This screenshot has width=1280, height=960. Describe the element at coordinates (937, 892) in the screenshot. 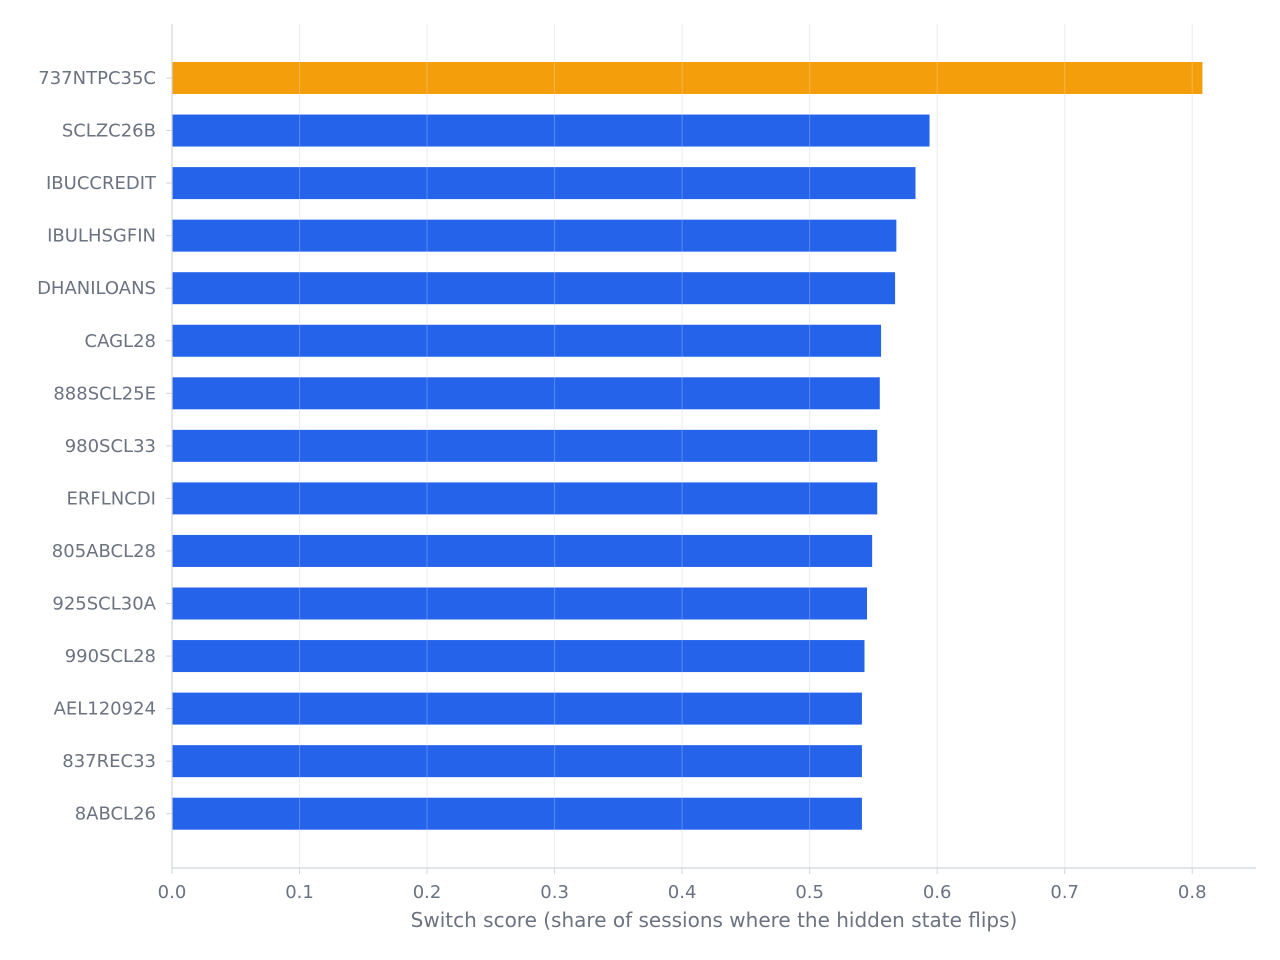

I see `x-tick-label: 0.6` at that location.